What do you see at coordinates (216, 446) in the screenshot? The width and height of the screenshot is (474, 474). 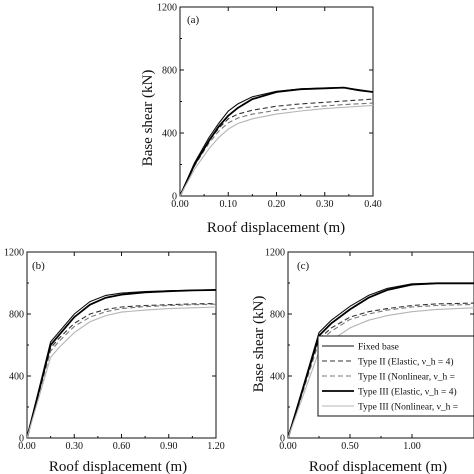 I see `x-tick-label: 1.20` at bounding box center [216, 446].